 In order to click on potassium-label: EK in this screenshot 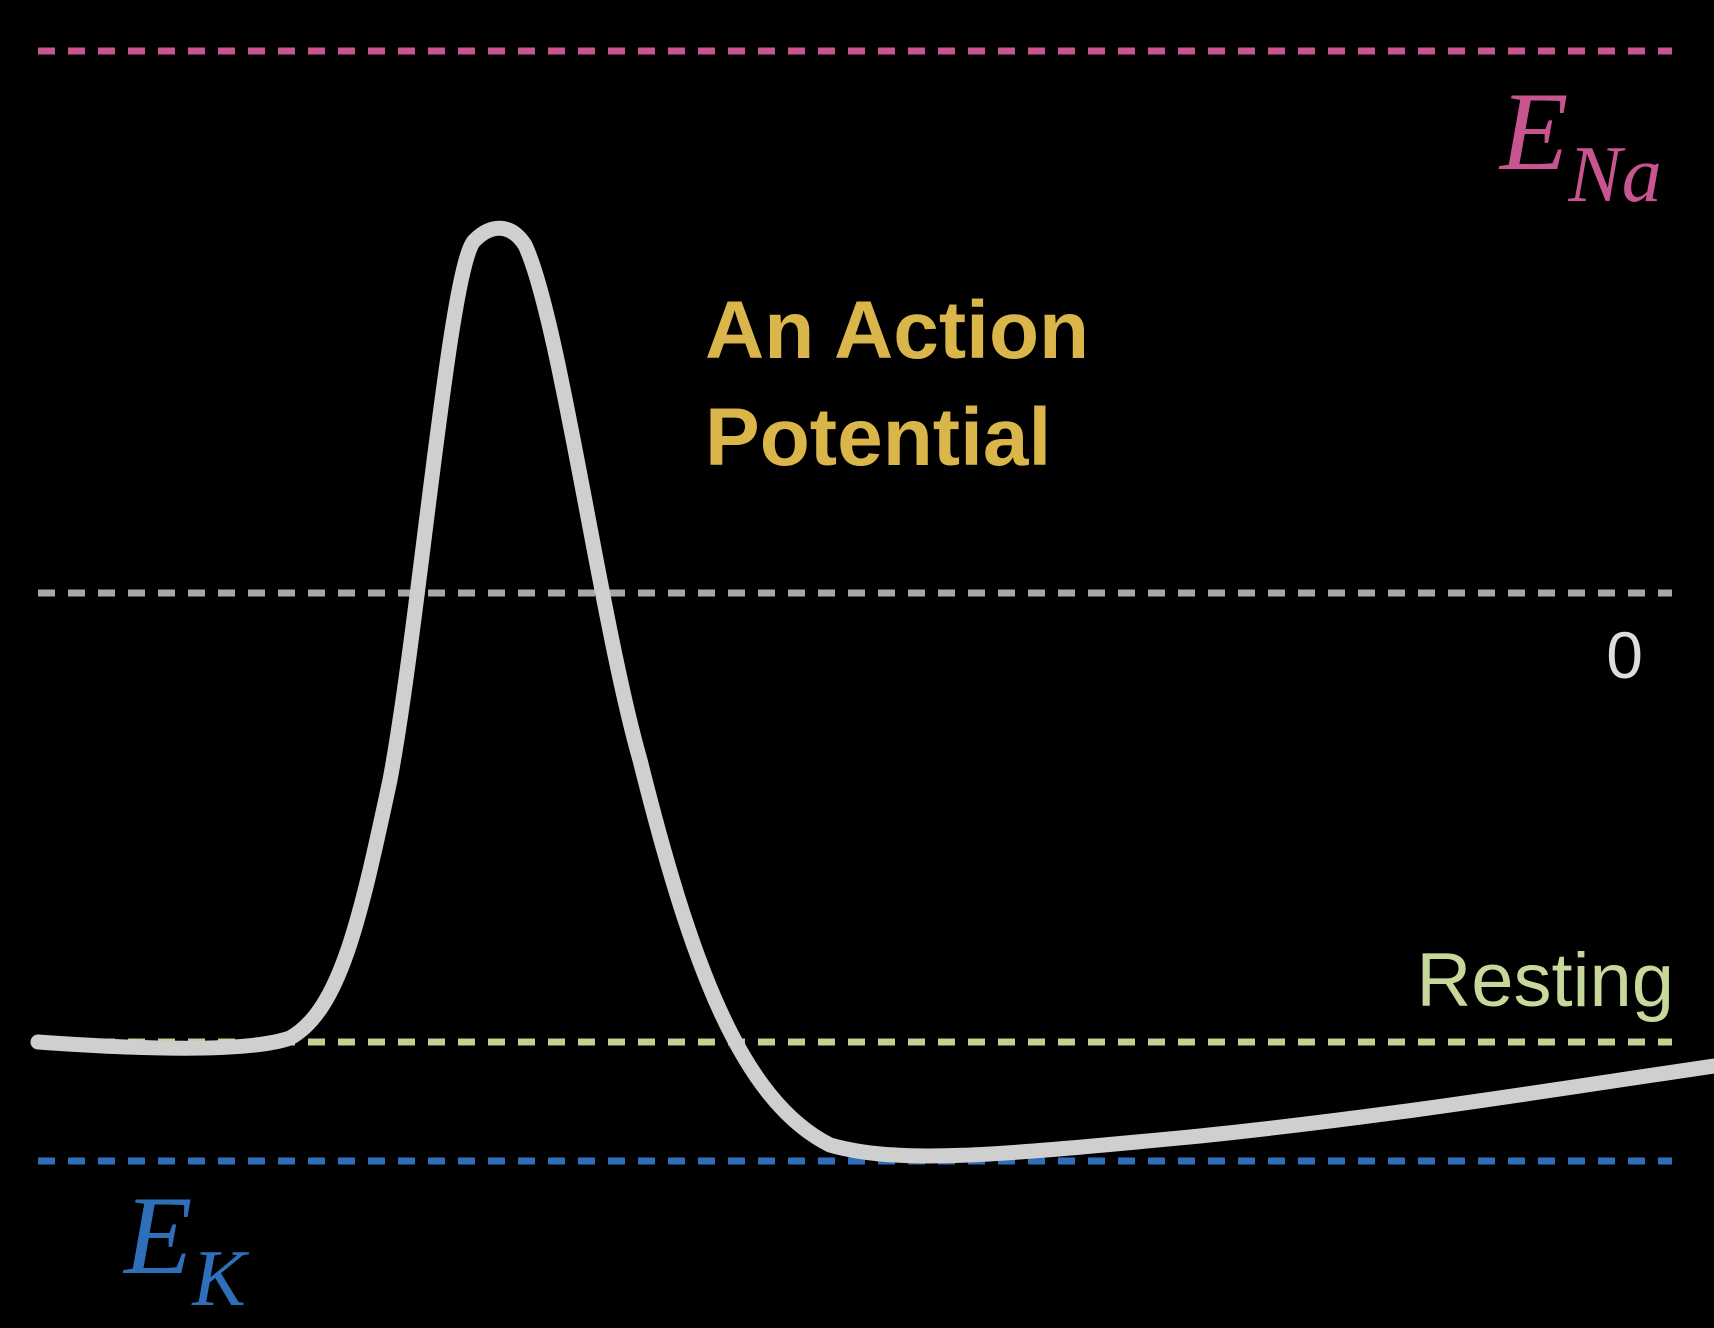, I will do `click(185, 1248)`.